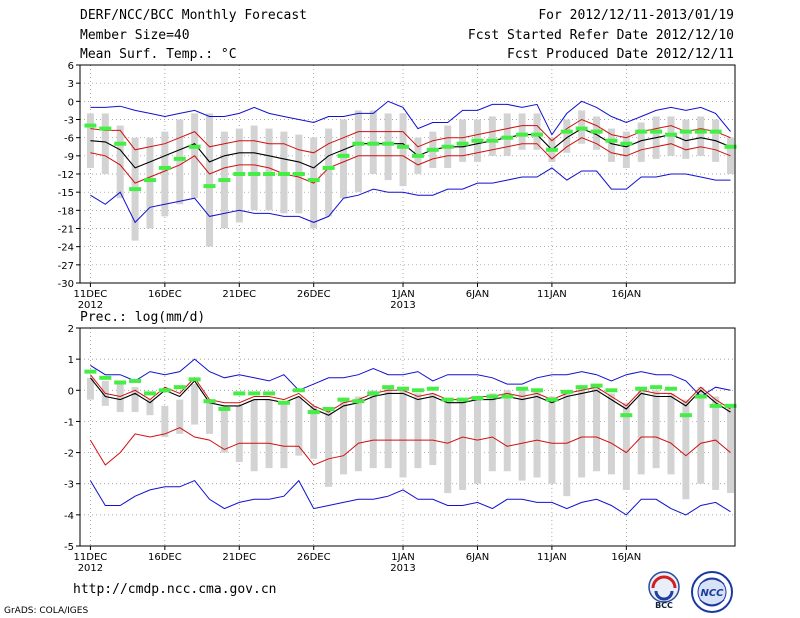  I want to click on panel2-xtick-label: 26DEC, so click(314, 557).